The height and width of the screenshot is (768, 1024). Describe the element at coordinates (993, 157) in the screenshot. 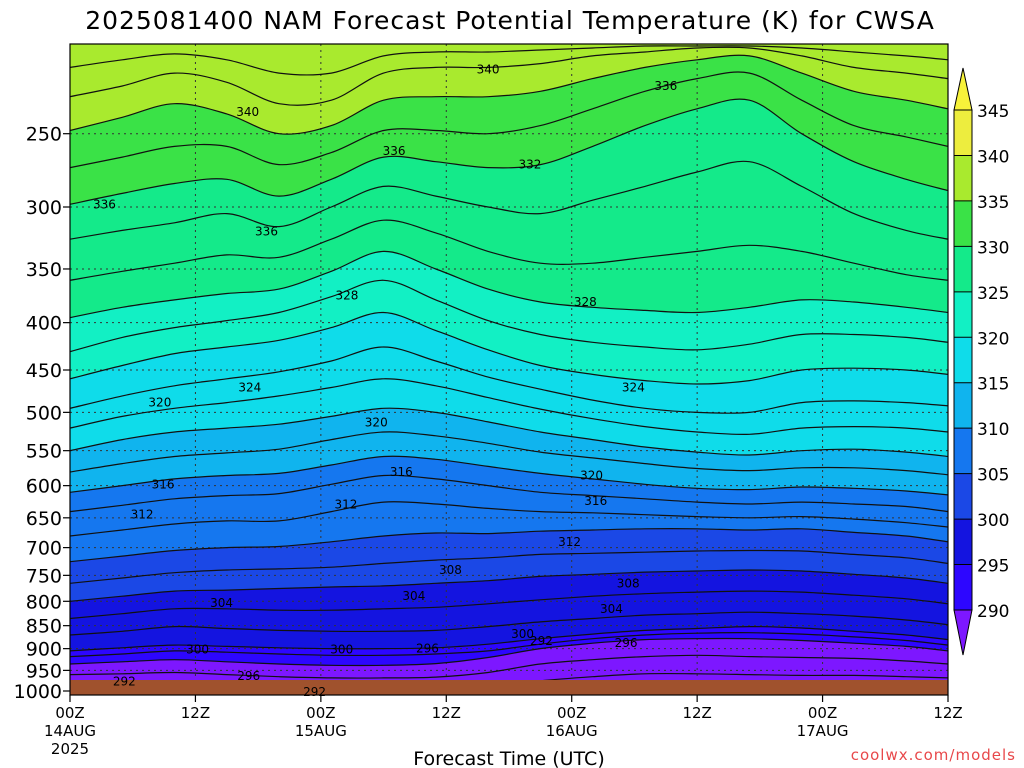

I see `colorbar-label: 340` at that location.